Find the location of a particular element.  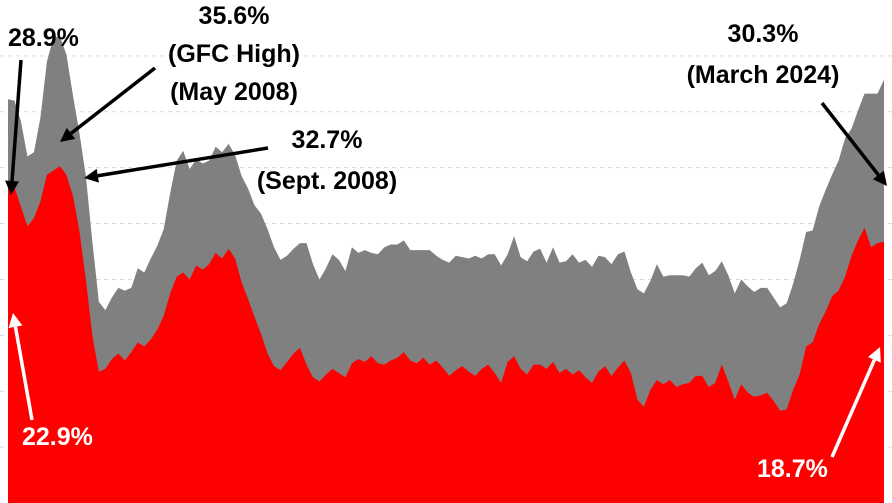

annotation-end-red: 18.7% is located at coordinates (792, 469).